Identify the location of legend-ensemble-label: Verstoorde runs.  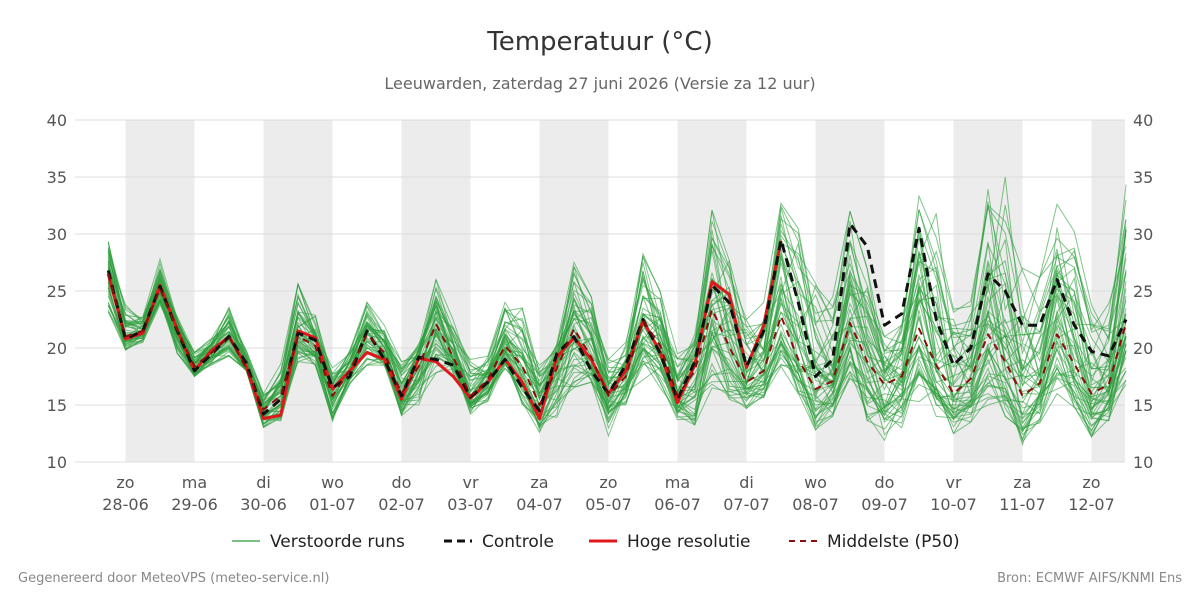
(337, 542).